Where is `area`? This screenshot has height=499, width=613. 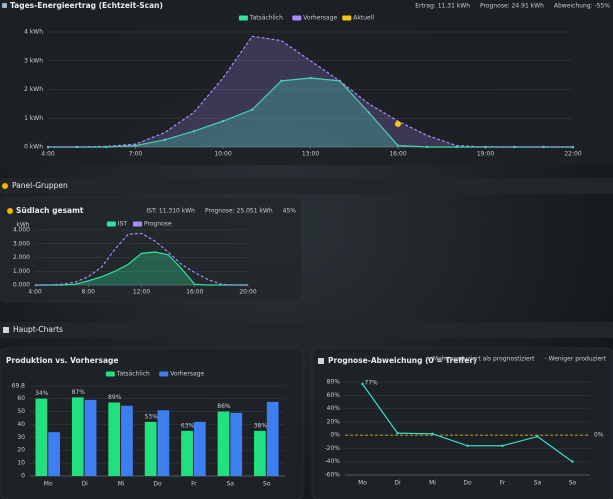
area is located at coordinates (310, 112).